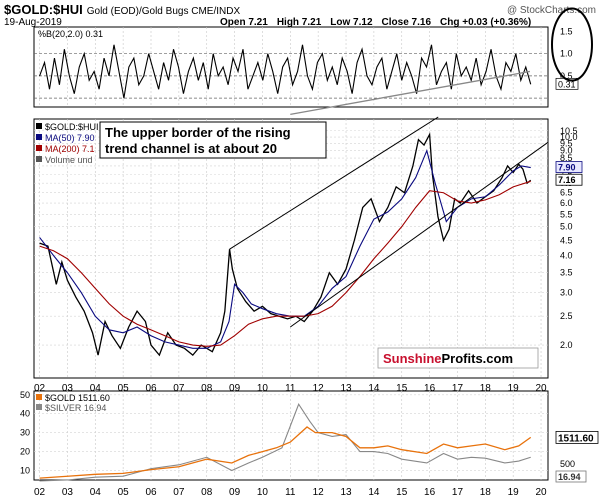 This screenshot has height=500, width=600. Describe the element at coordinates (514, 388) in the screenshot. I see `main-x-tick-label: 19` at that location.